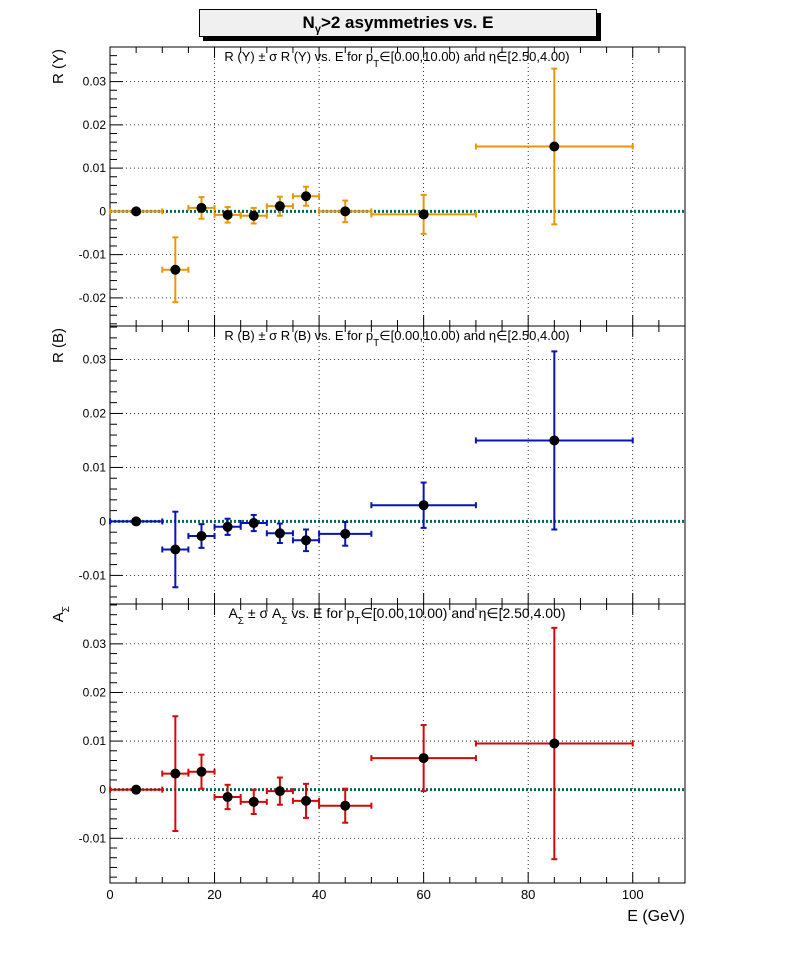 The width and height of the screenshot is (796, 972). I want to click on x-tick-label: 60, so click(423, 894).